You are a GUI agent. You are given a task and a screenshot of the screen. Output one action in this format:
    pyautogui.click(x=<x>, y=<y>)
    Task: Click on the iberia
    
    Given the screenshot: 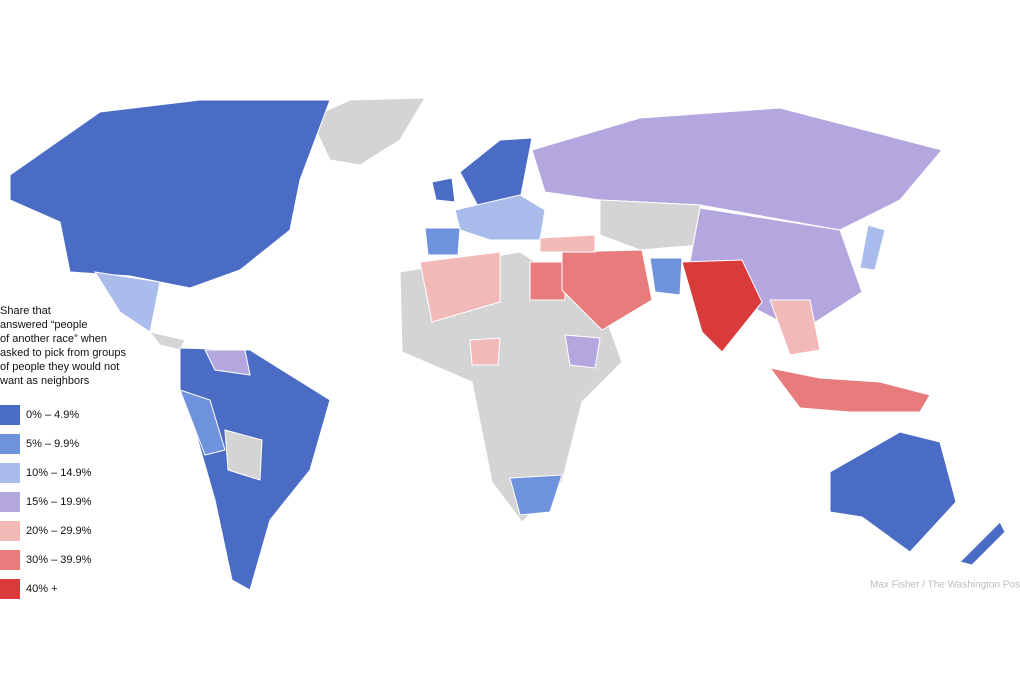 What is the action you would take?
    pyautogui.click(x=442, y=241)
    